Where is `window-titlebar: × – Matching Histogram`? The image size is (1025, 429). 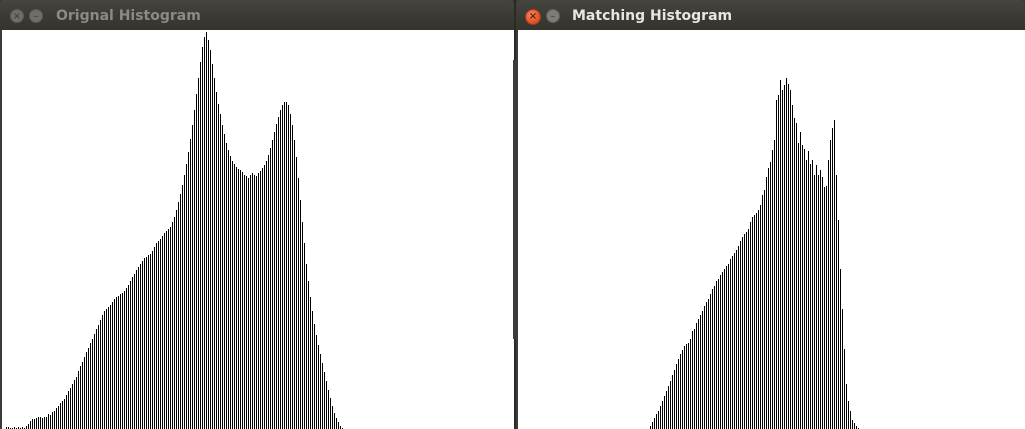
window-titlebar: × – Matching Histogram is located at coordinates (770, 15).